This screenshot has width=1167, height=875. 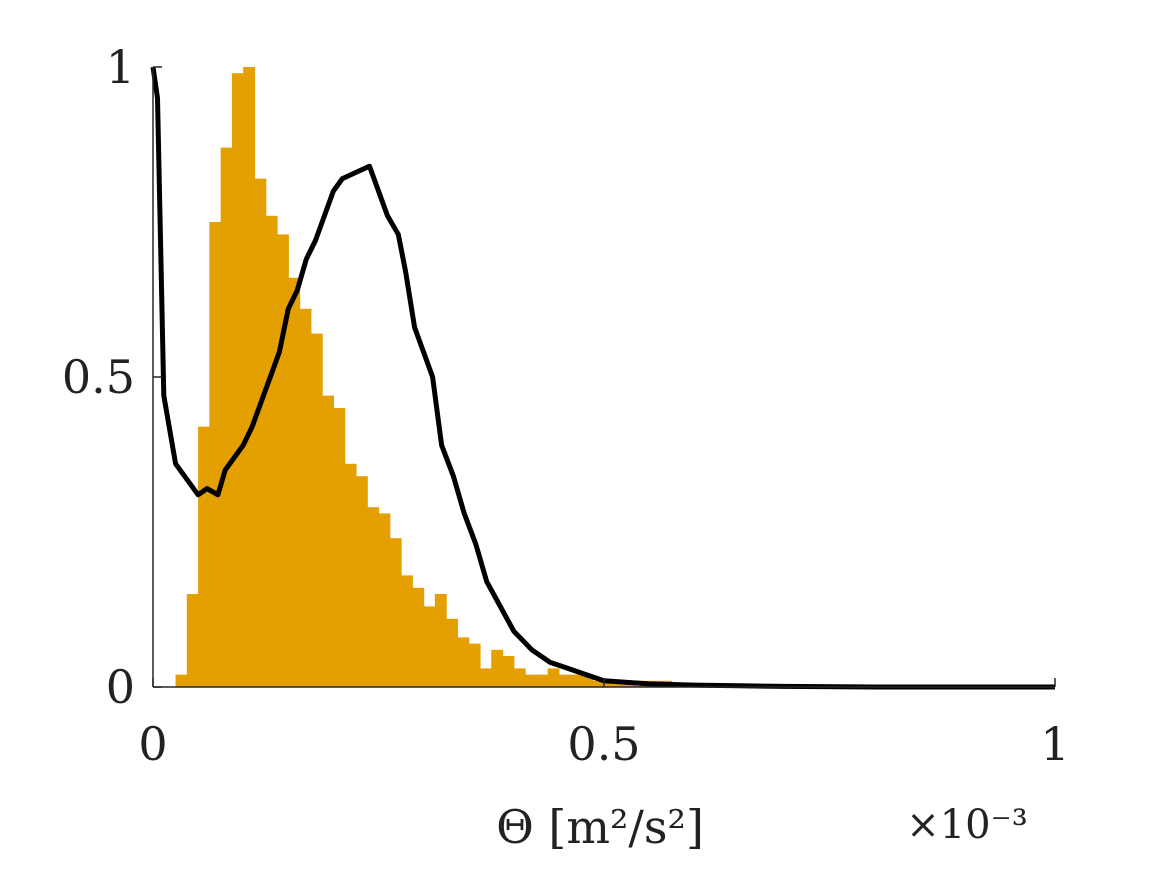 I want to click on y-tick-label: 0, so click(x=120, y=687).